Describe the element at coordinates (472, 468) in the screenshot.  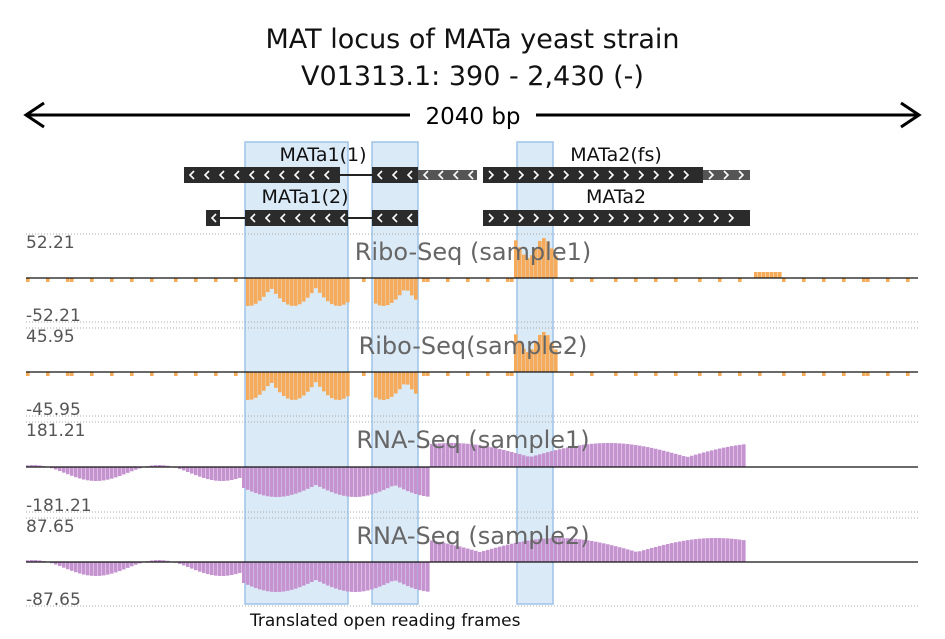
I see `track-2: 181.21 -181.21 RNA-Seq (sample1)` at that location.